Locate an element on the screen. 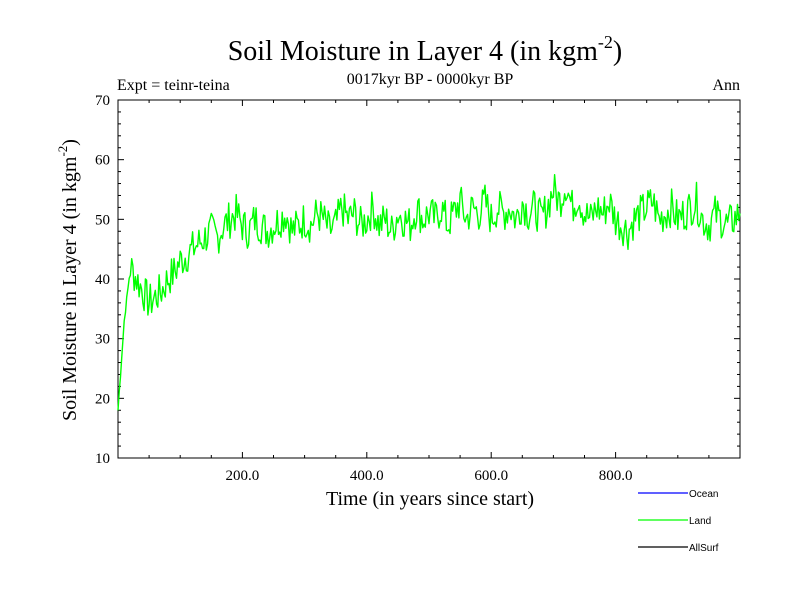 The height and width of the screenshot is (600, 800). x-tick-label: 400.0 is located at coordinates (367, 476).